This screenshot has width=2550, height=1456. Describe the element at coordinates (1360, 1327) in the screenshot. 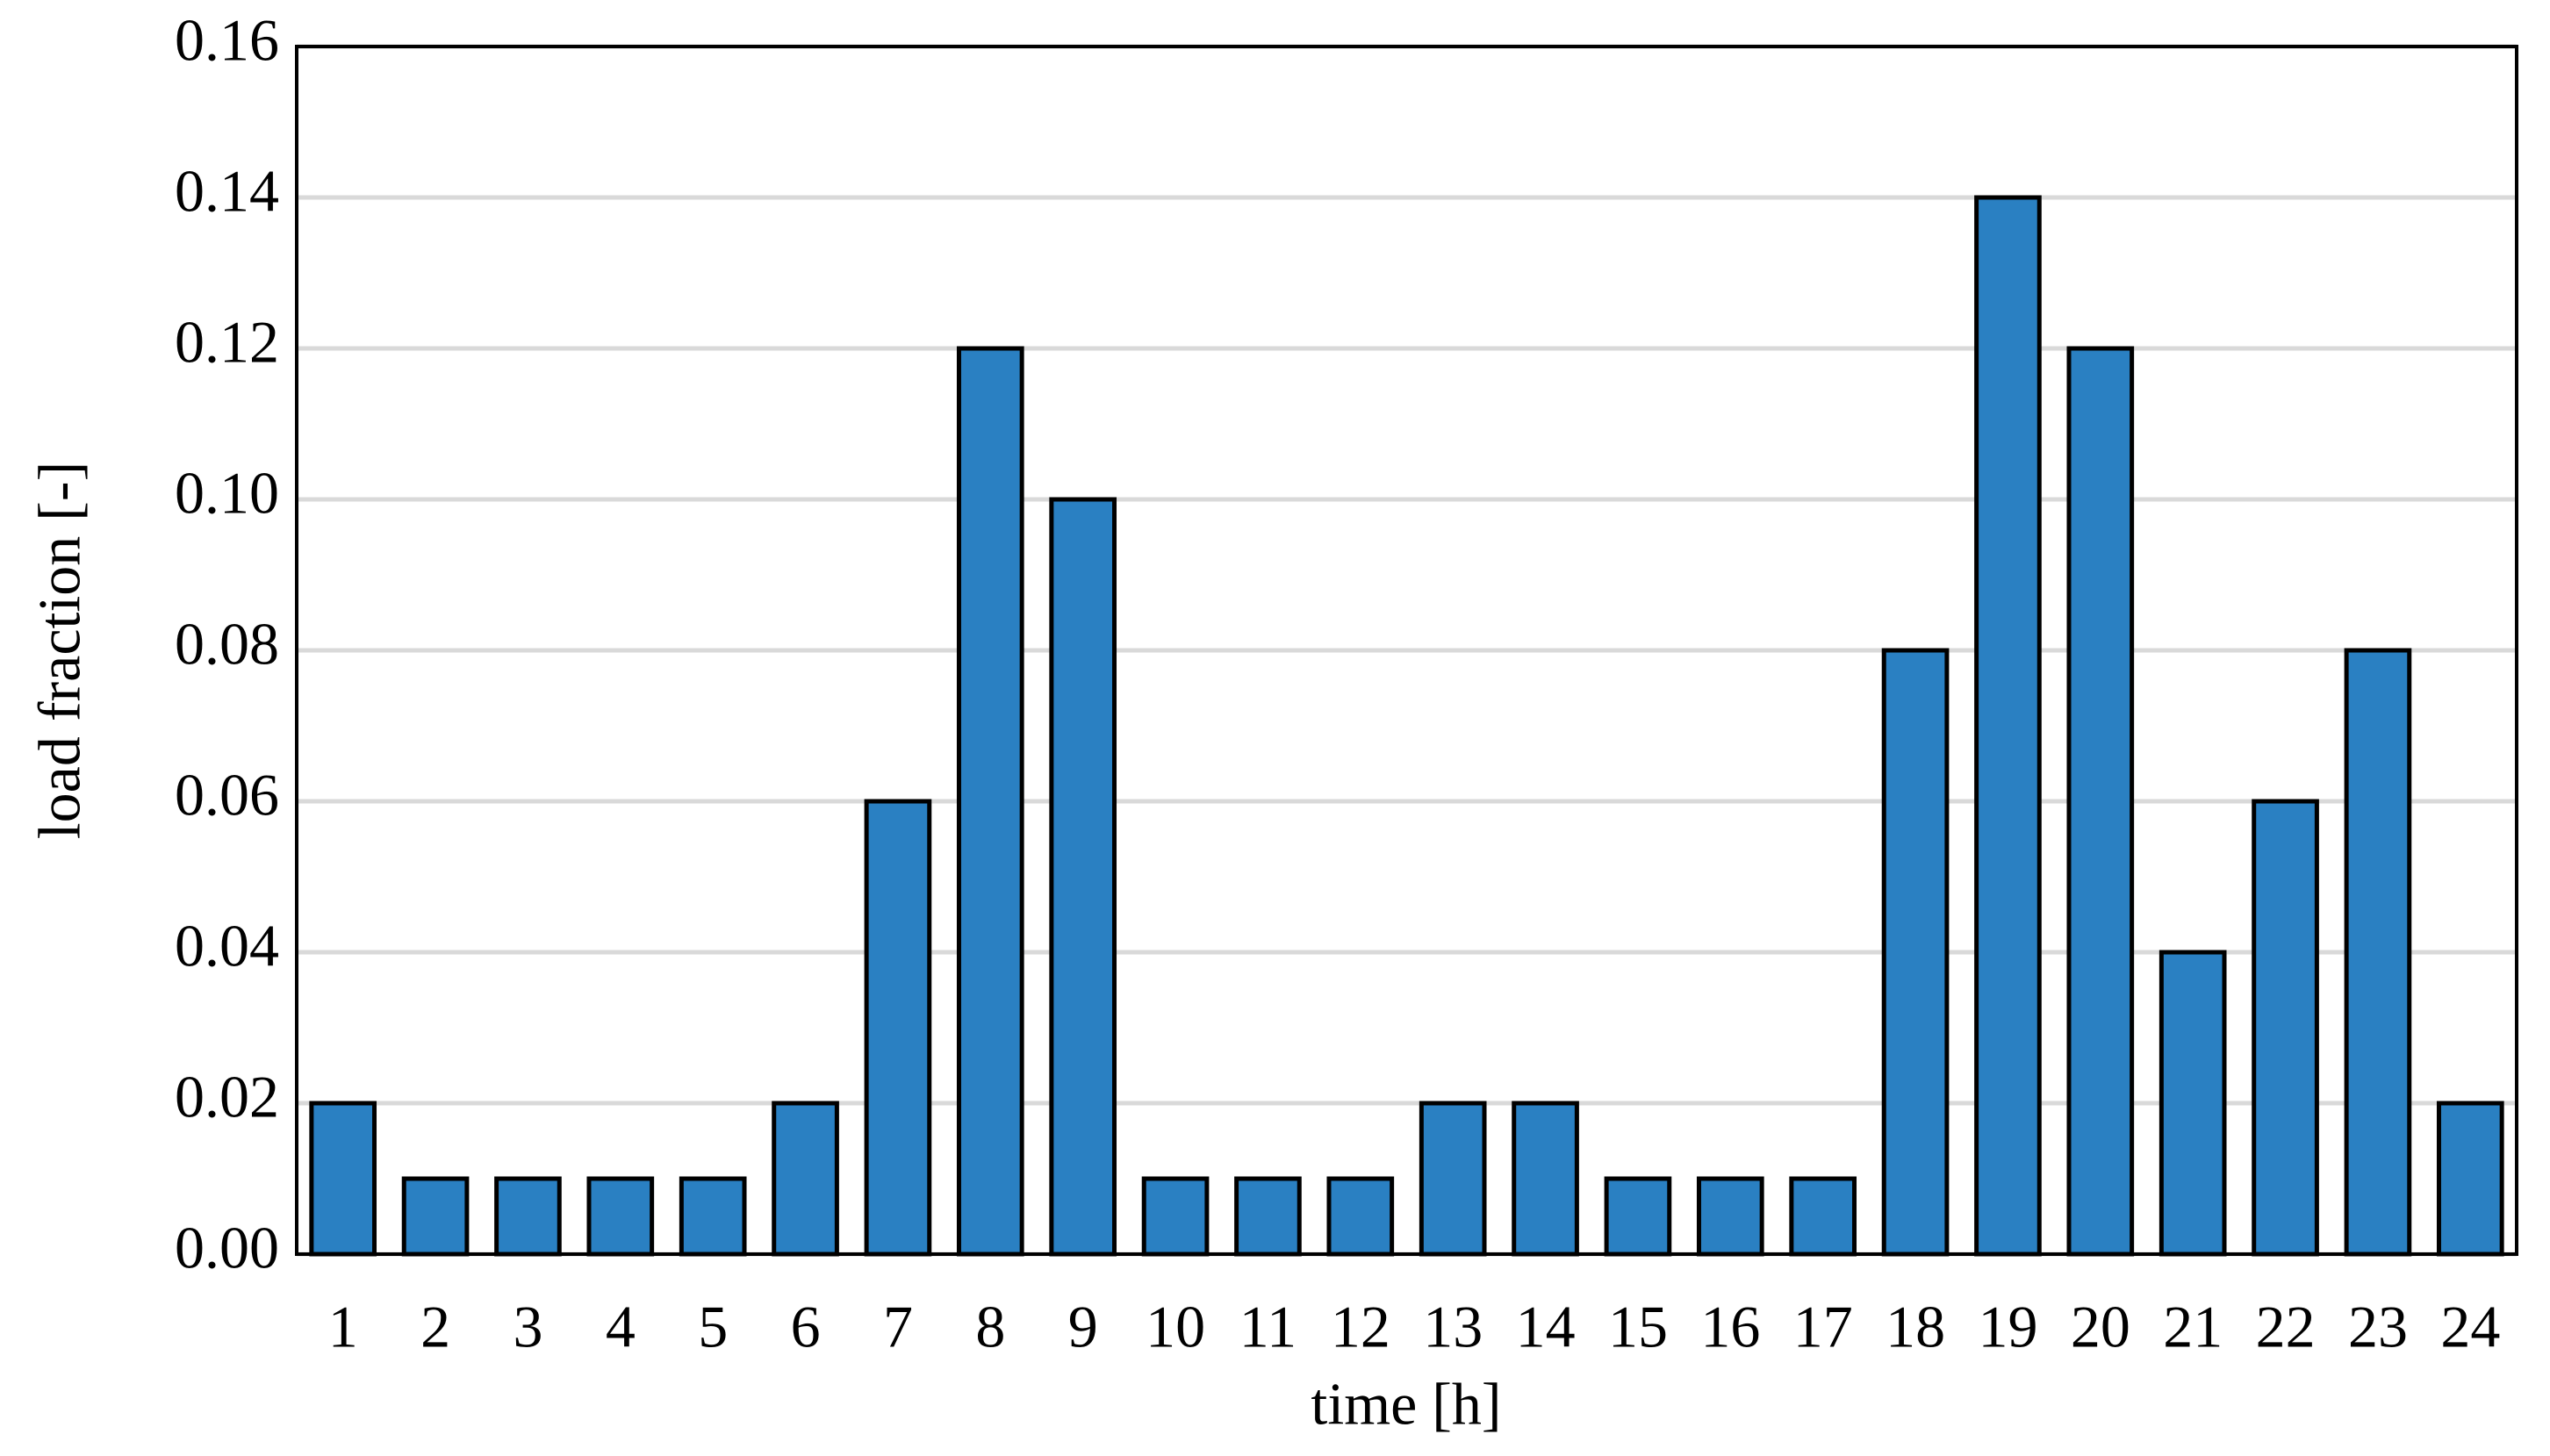

I see `x-tick-label: 12` at that location.